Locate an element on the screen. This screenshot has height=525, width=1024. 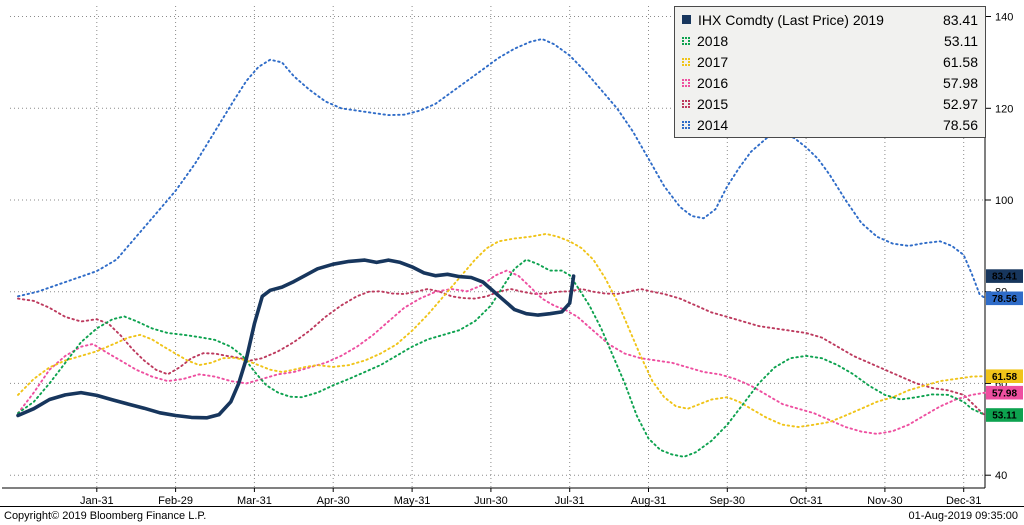
legend-value: 61.58 is located at coordinates (960, 61).